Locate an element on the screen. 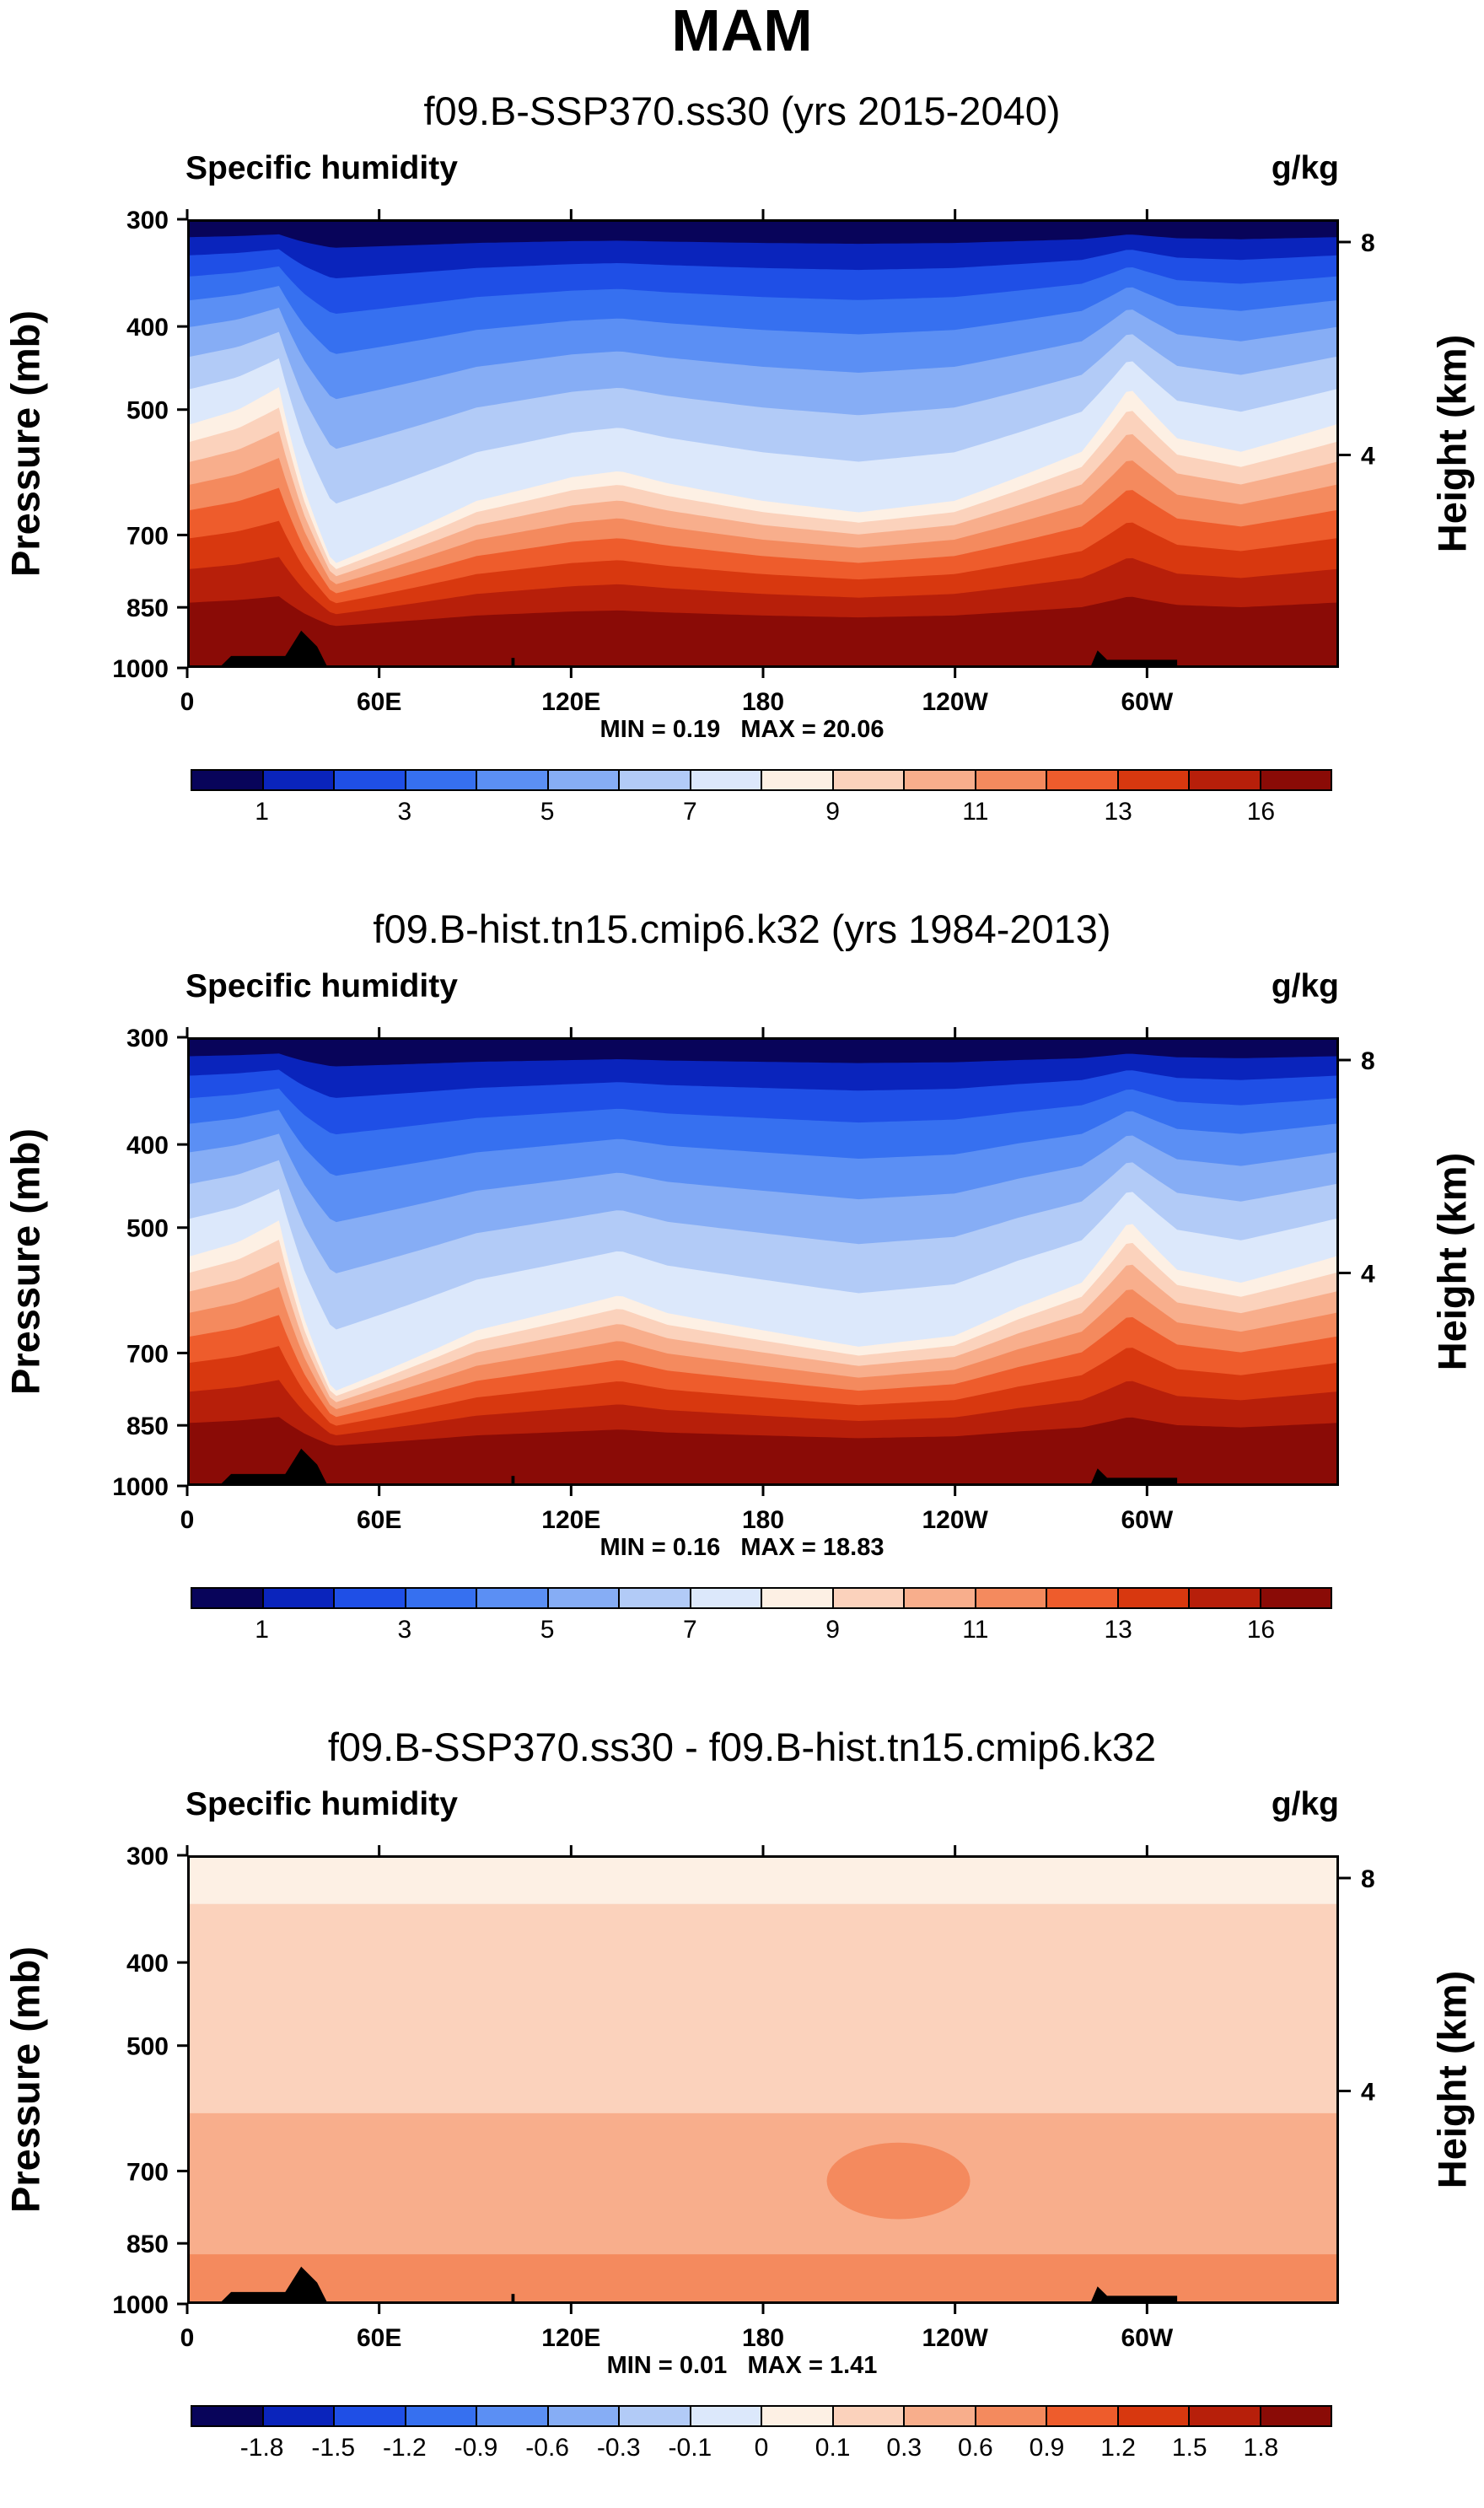 This screenshot has width=1484, height=2508. colorbar-label: -1.8 is located at coordinates (261, 2448).